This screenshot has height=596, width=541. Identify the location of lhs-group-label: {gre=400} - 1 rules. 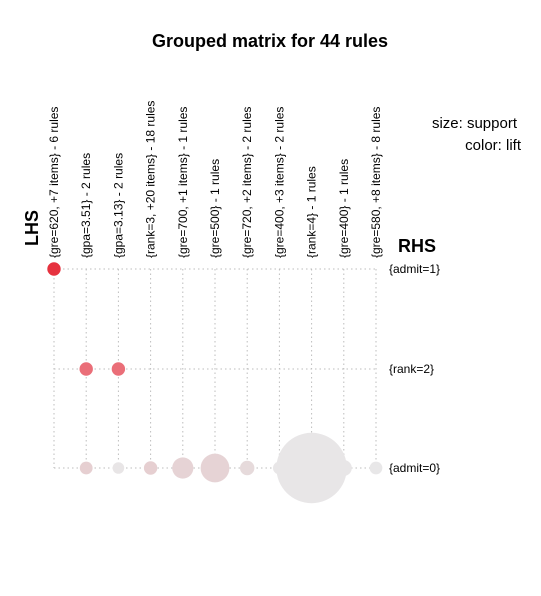
(344, 208).